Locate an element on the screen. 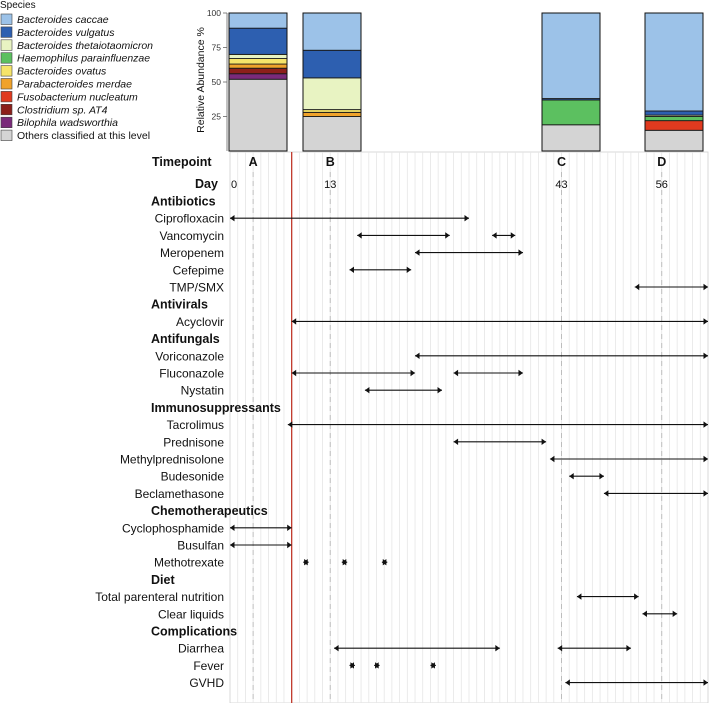  legend-label-others-classified-at-this-level: Others classified at this level is located at coordinates (83, 136).